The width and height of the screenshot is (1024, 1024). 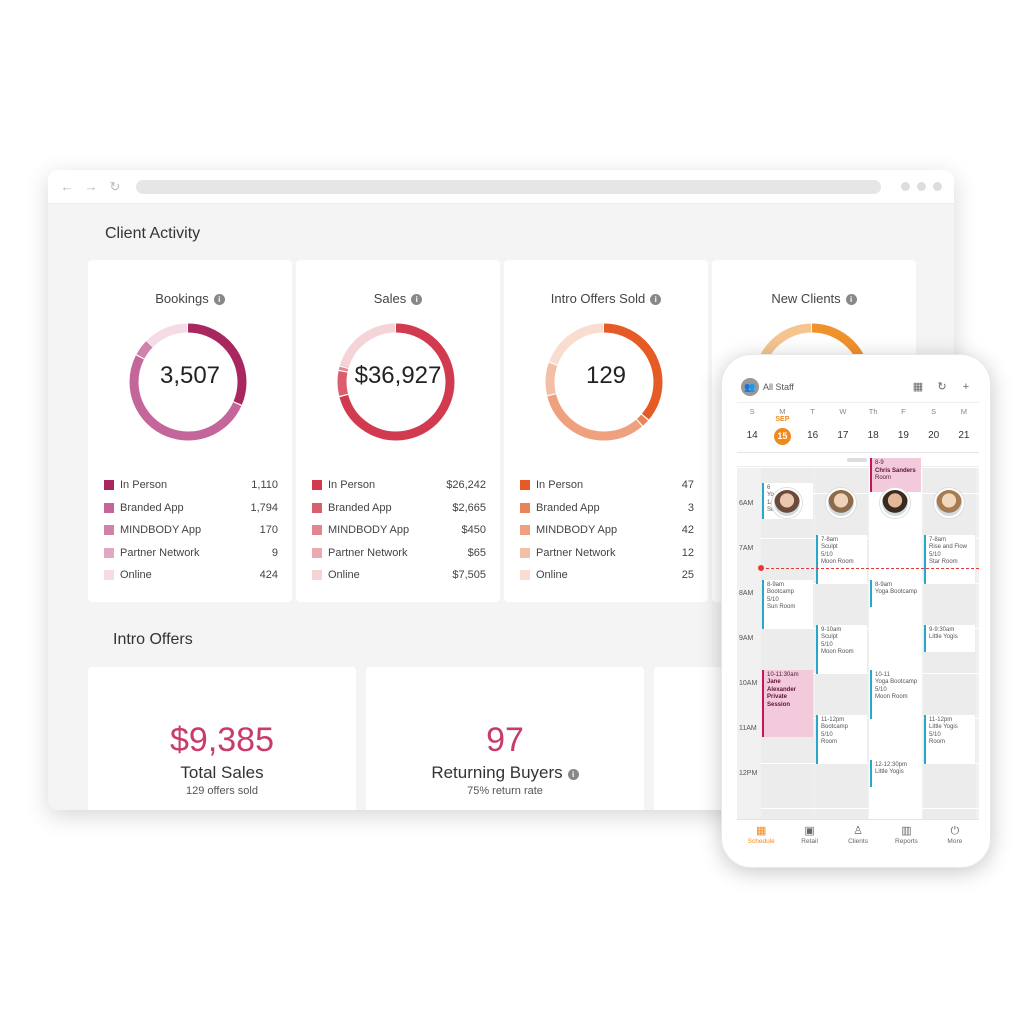 I want to click on hour-label: 8AM, so click(x=746, y=593).